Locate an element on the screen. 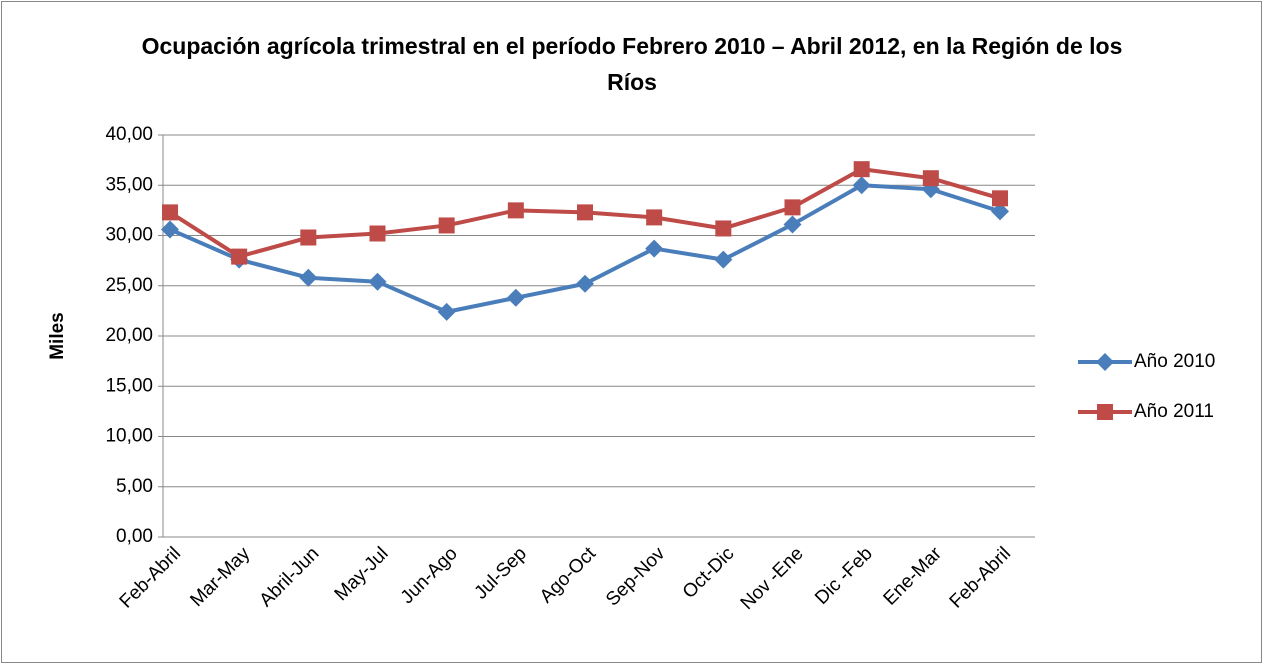  y-axis-label: Miles is located at coordinates (57, 336).